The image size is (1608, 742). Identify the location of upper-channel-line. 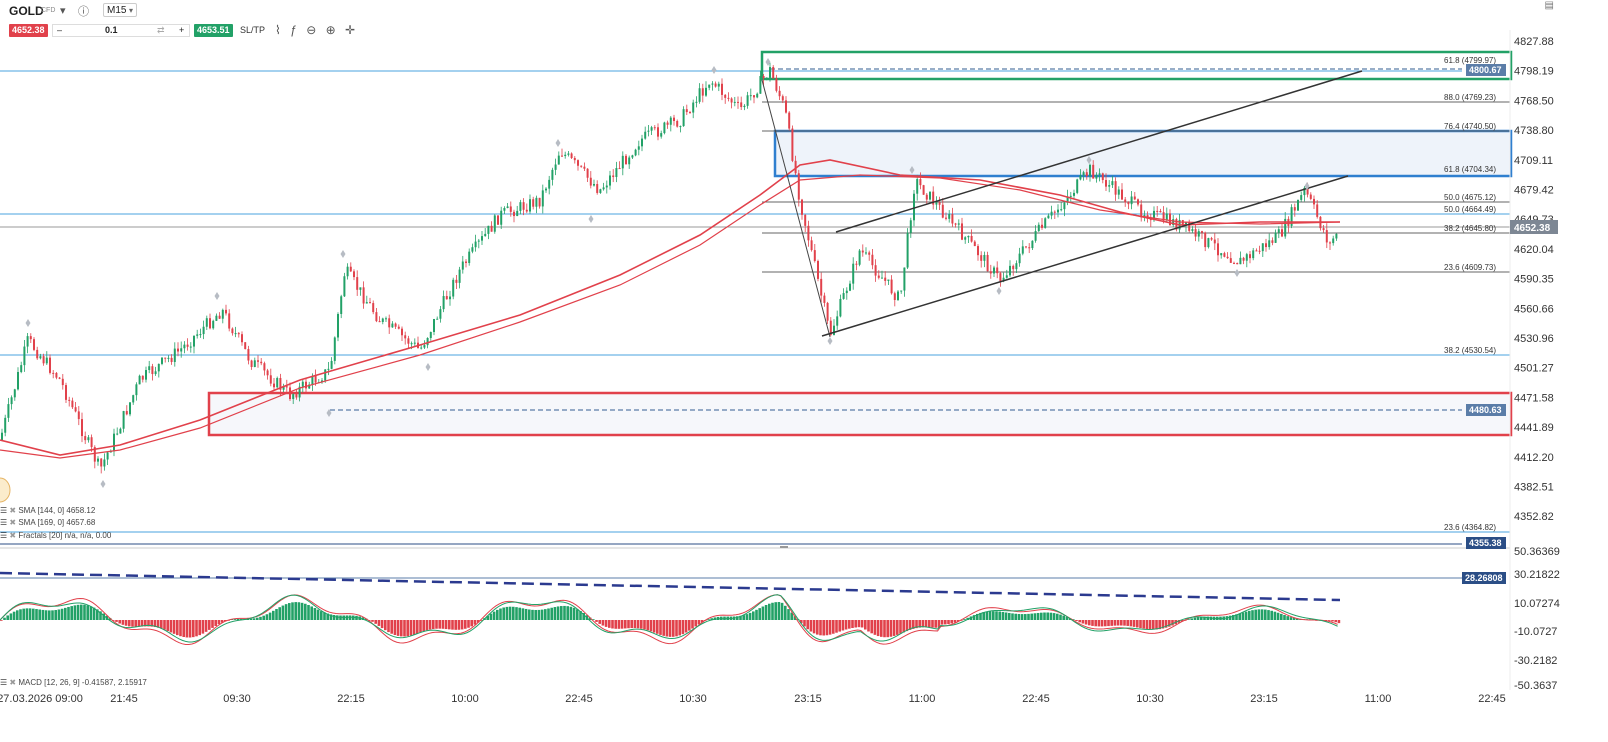
(1099, 151).